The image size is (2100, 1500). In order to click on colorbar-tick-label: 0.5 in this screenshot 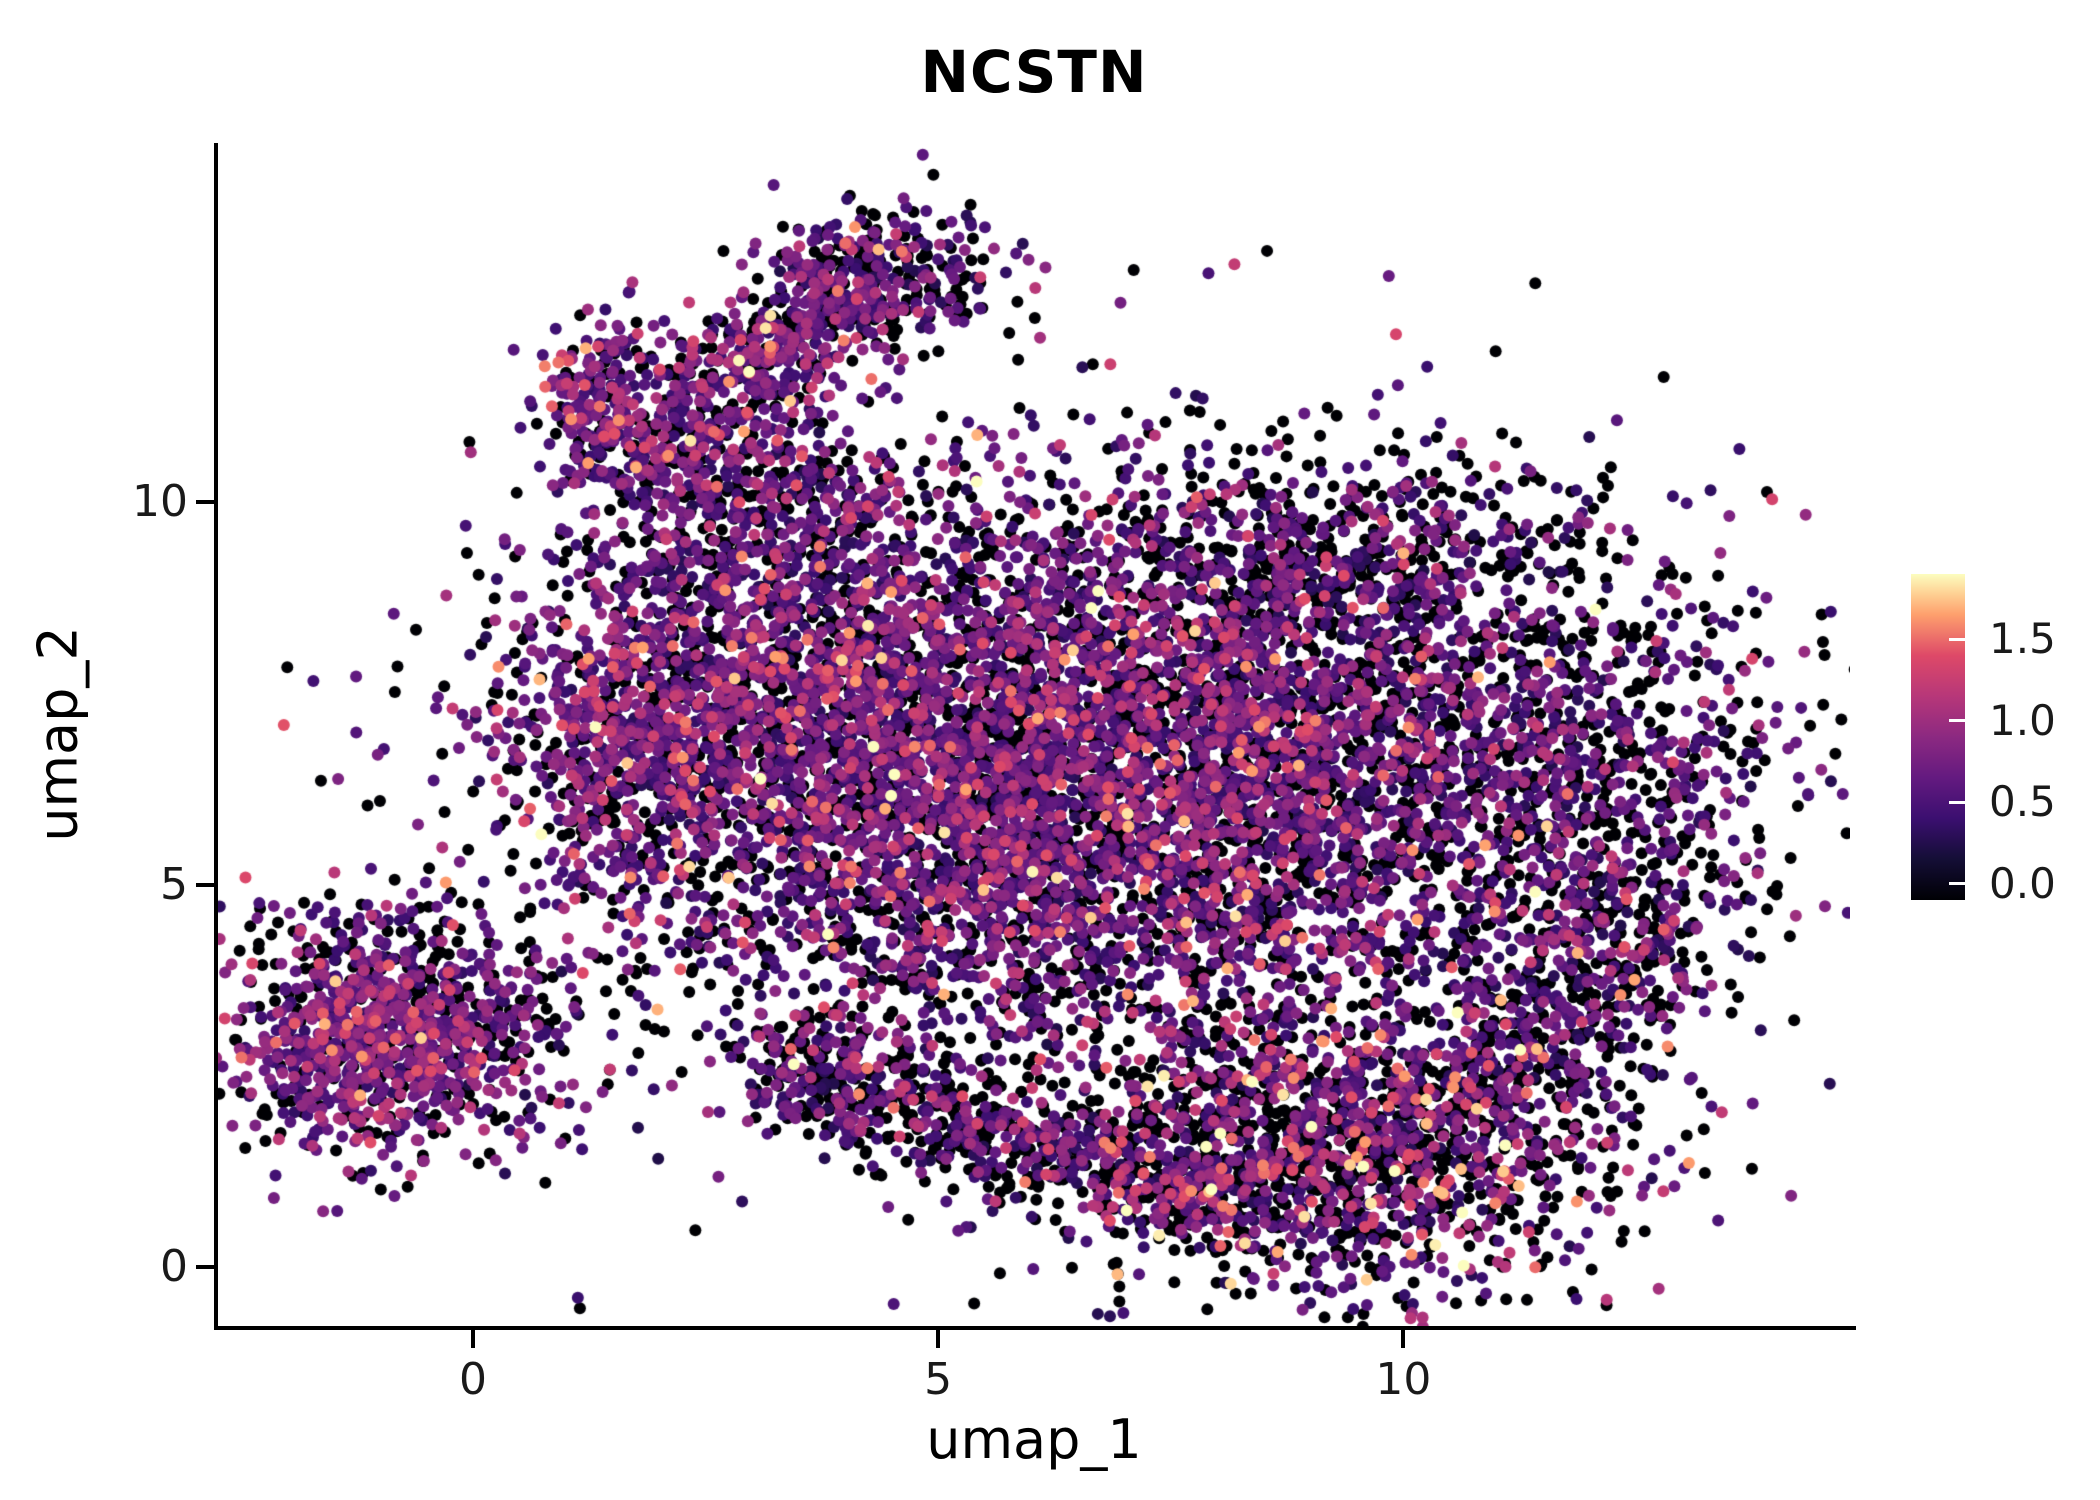, I will do `click(2022, 802)`.